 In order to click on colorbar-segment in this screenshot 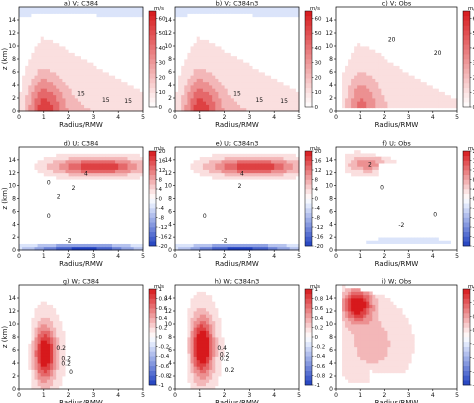, I will do `click(152, 33)`.